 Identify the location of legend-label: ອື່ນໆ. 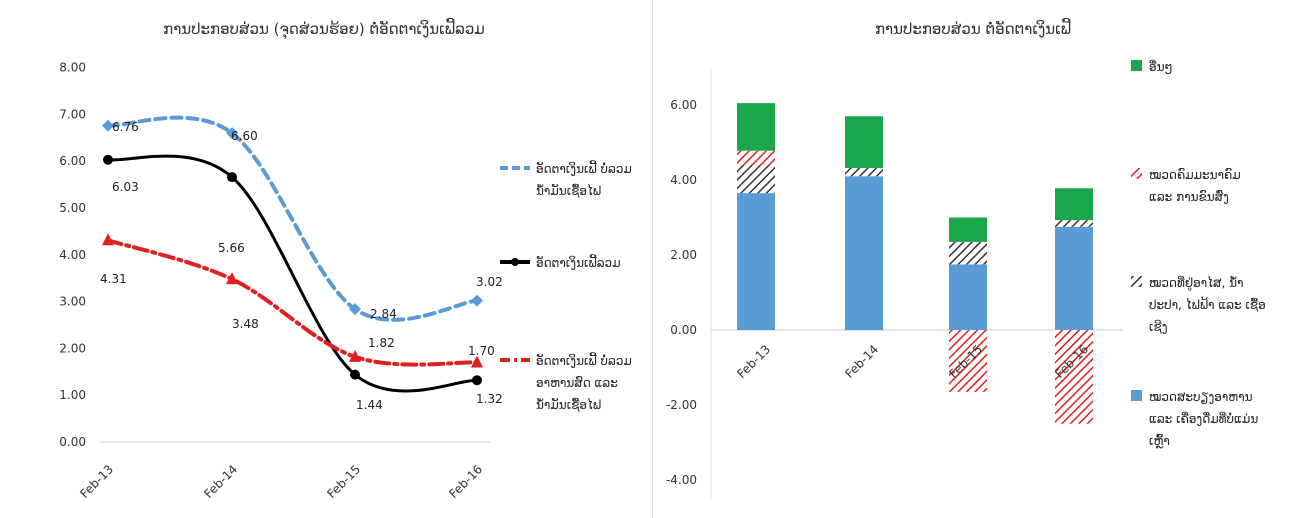
(1161, 66).